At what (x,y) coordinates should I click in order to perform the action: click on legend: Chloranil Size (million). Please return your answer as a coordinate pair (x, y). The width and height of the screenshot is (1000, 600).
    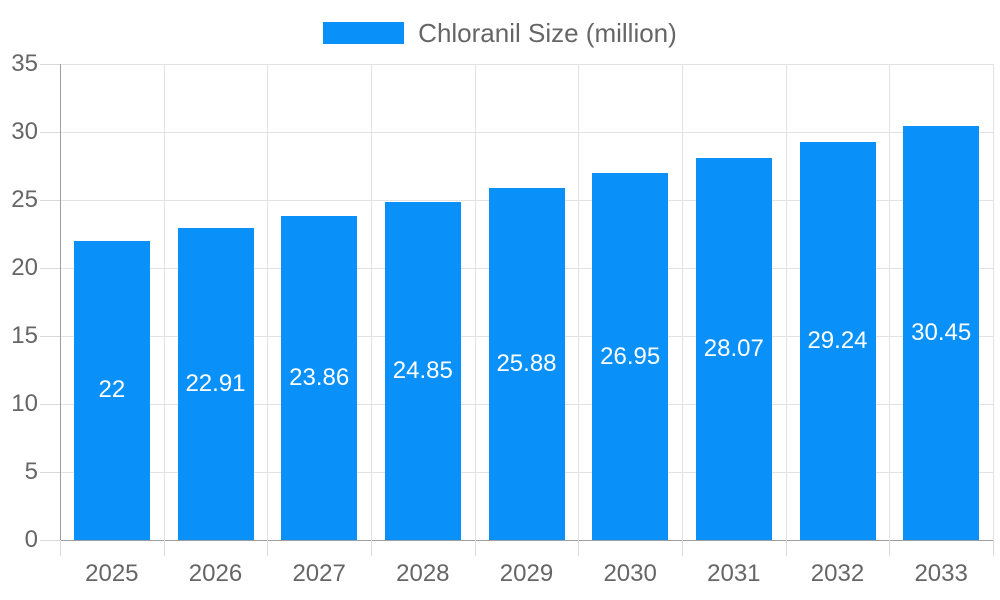
    Looking at the image, I should click on (500, 33).